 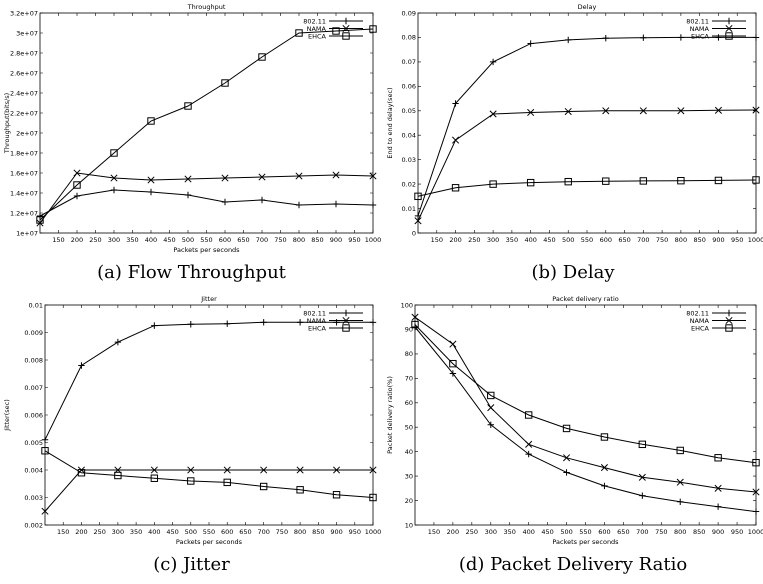 What do you see at coordinates (24, 113) in the screenshot?
I see `y-tick-label: 2.2e+07` at bounding box center [24, 113].